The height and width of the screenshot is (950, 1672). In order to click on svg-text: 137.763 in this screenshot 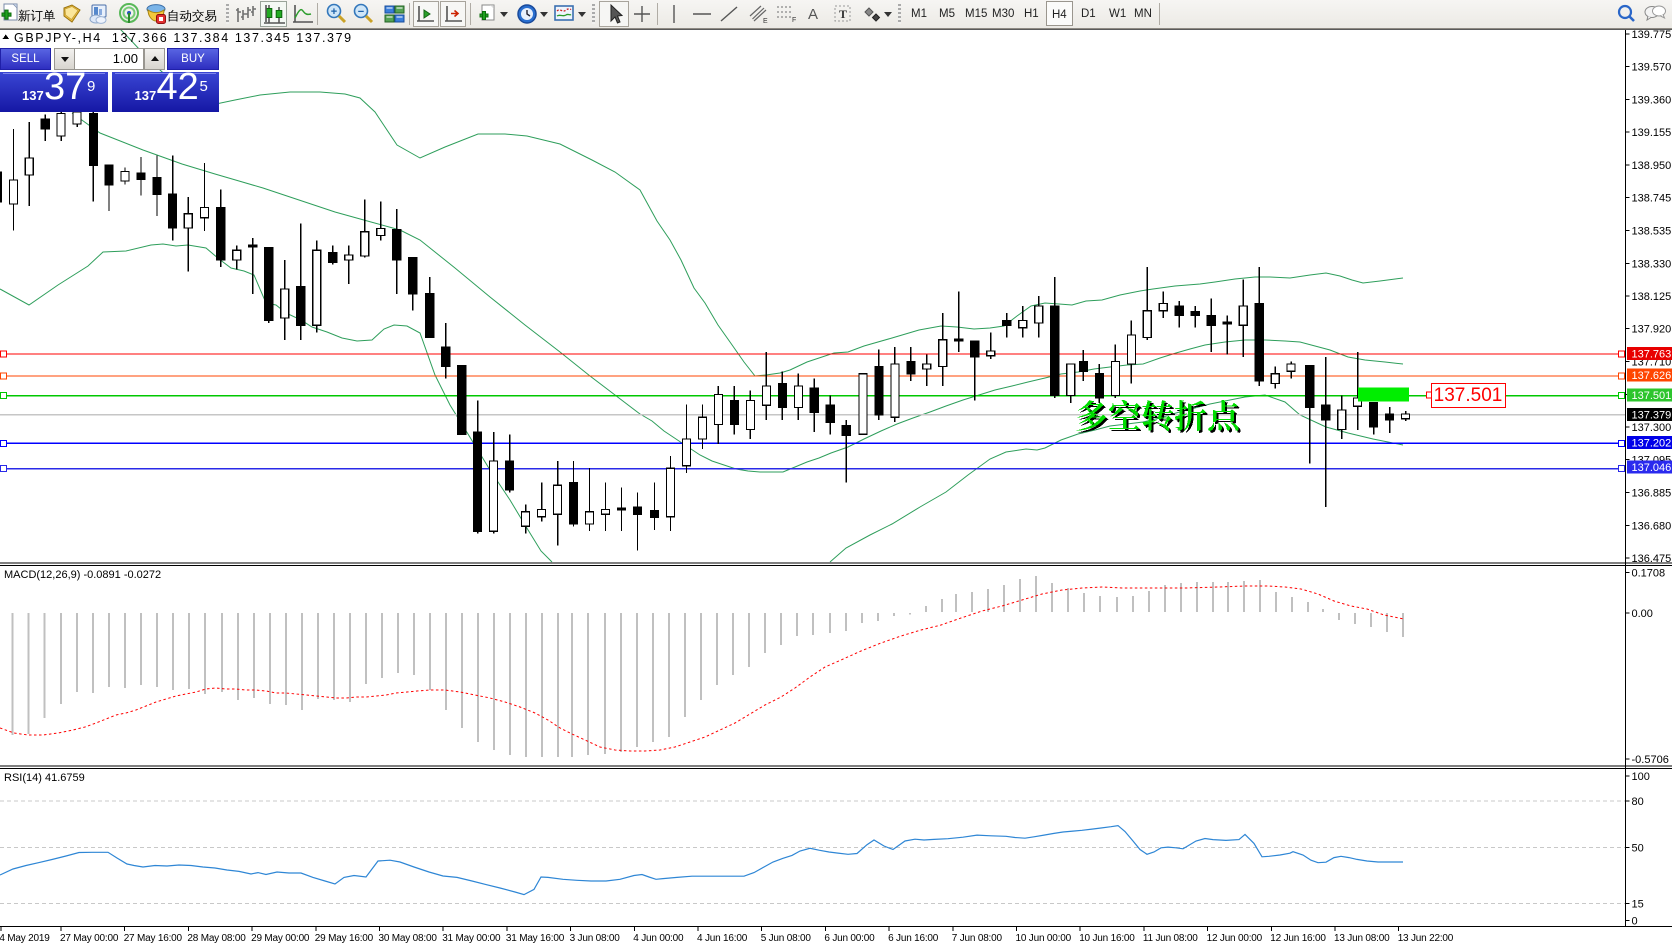, I will do `click(1652, 354)`.